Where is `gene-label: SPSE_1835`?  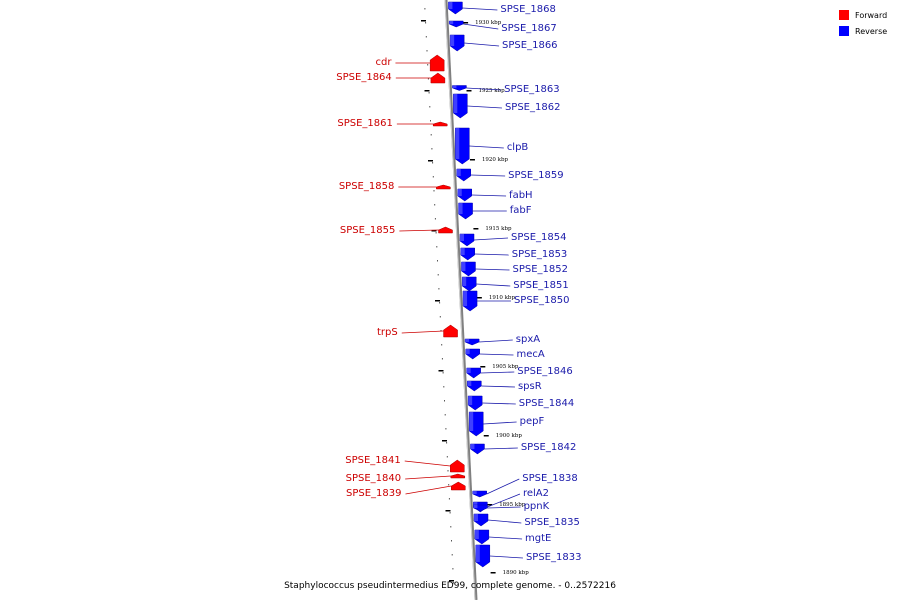 gene-label: SPSE_1835 is located at coordinates (552, 522).